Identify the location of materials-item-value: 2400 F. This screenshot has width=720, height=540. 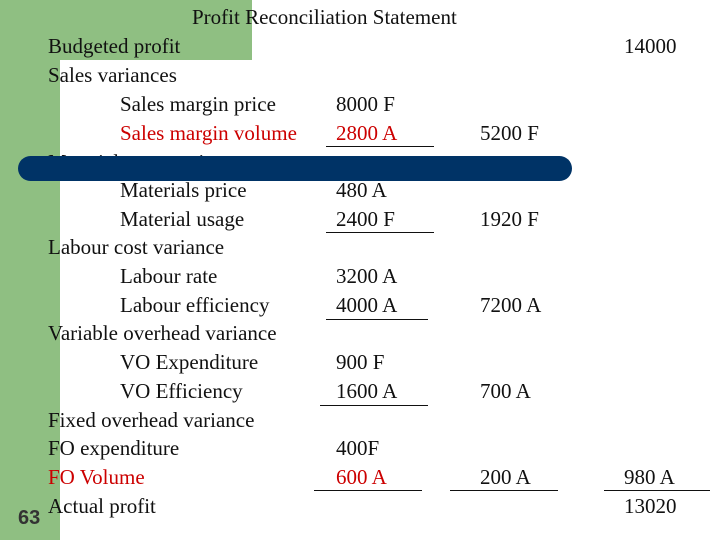
(365, 219).